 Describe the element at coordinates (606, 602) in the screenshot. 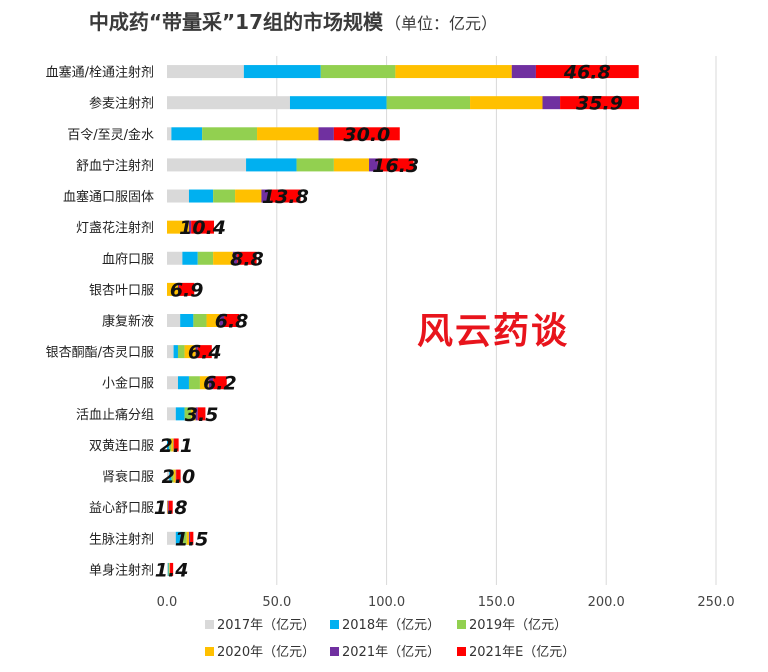

I see `x-tick-label: 200.0` at that location.